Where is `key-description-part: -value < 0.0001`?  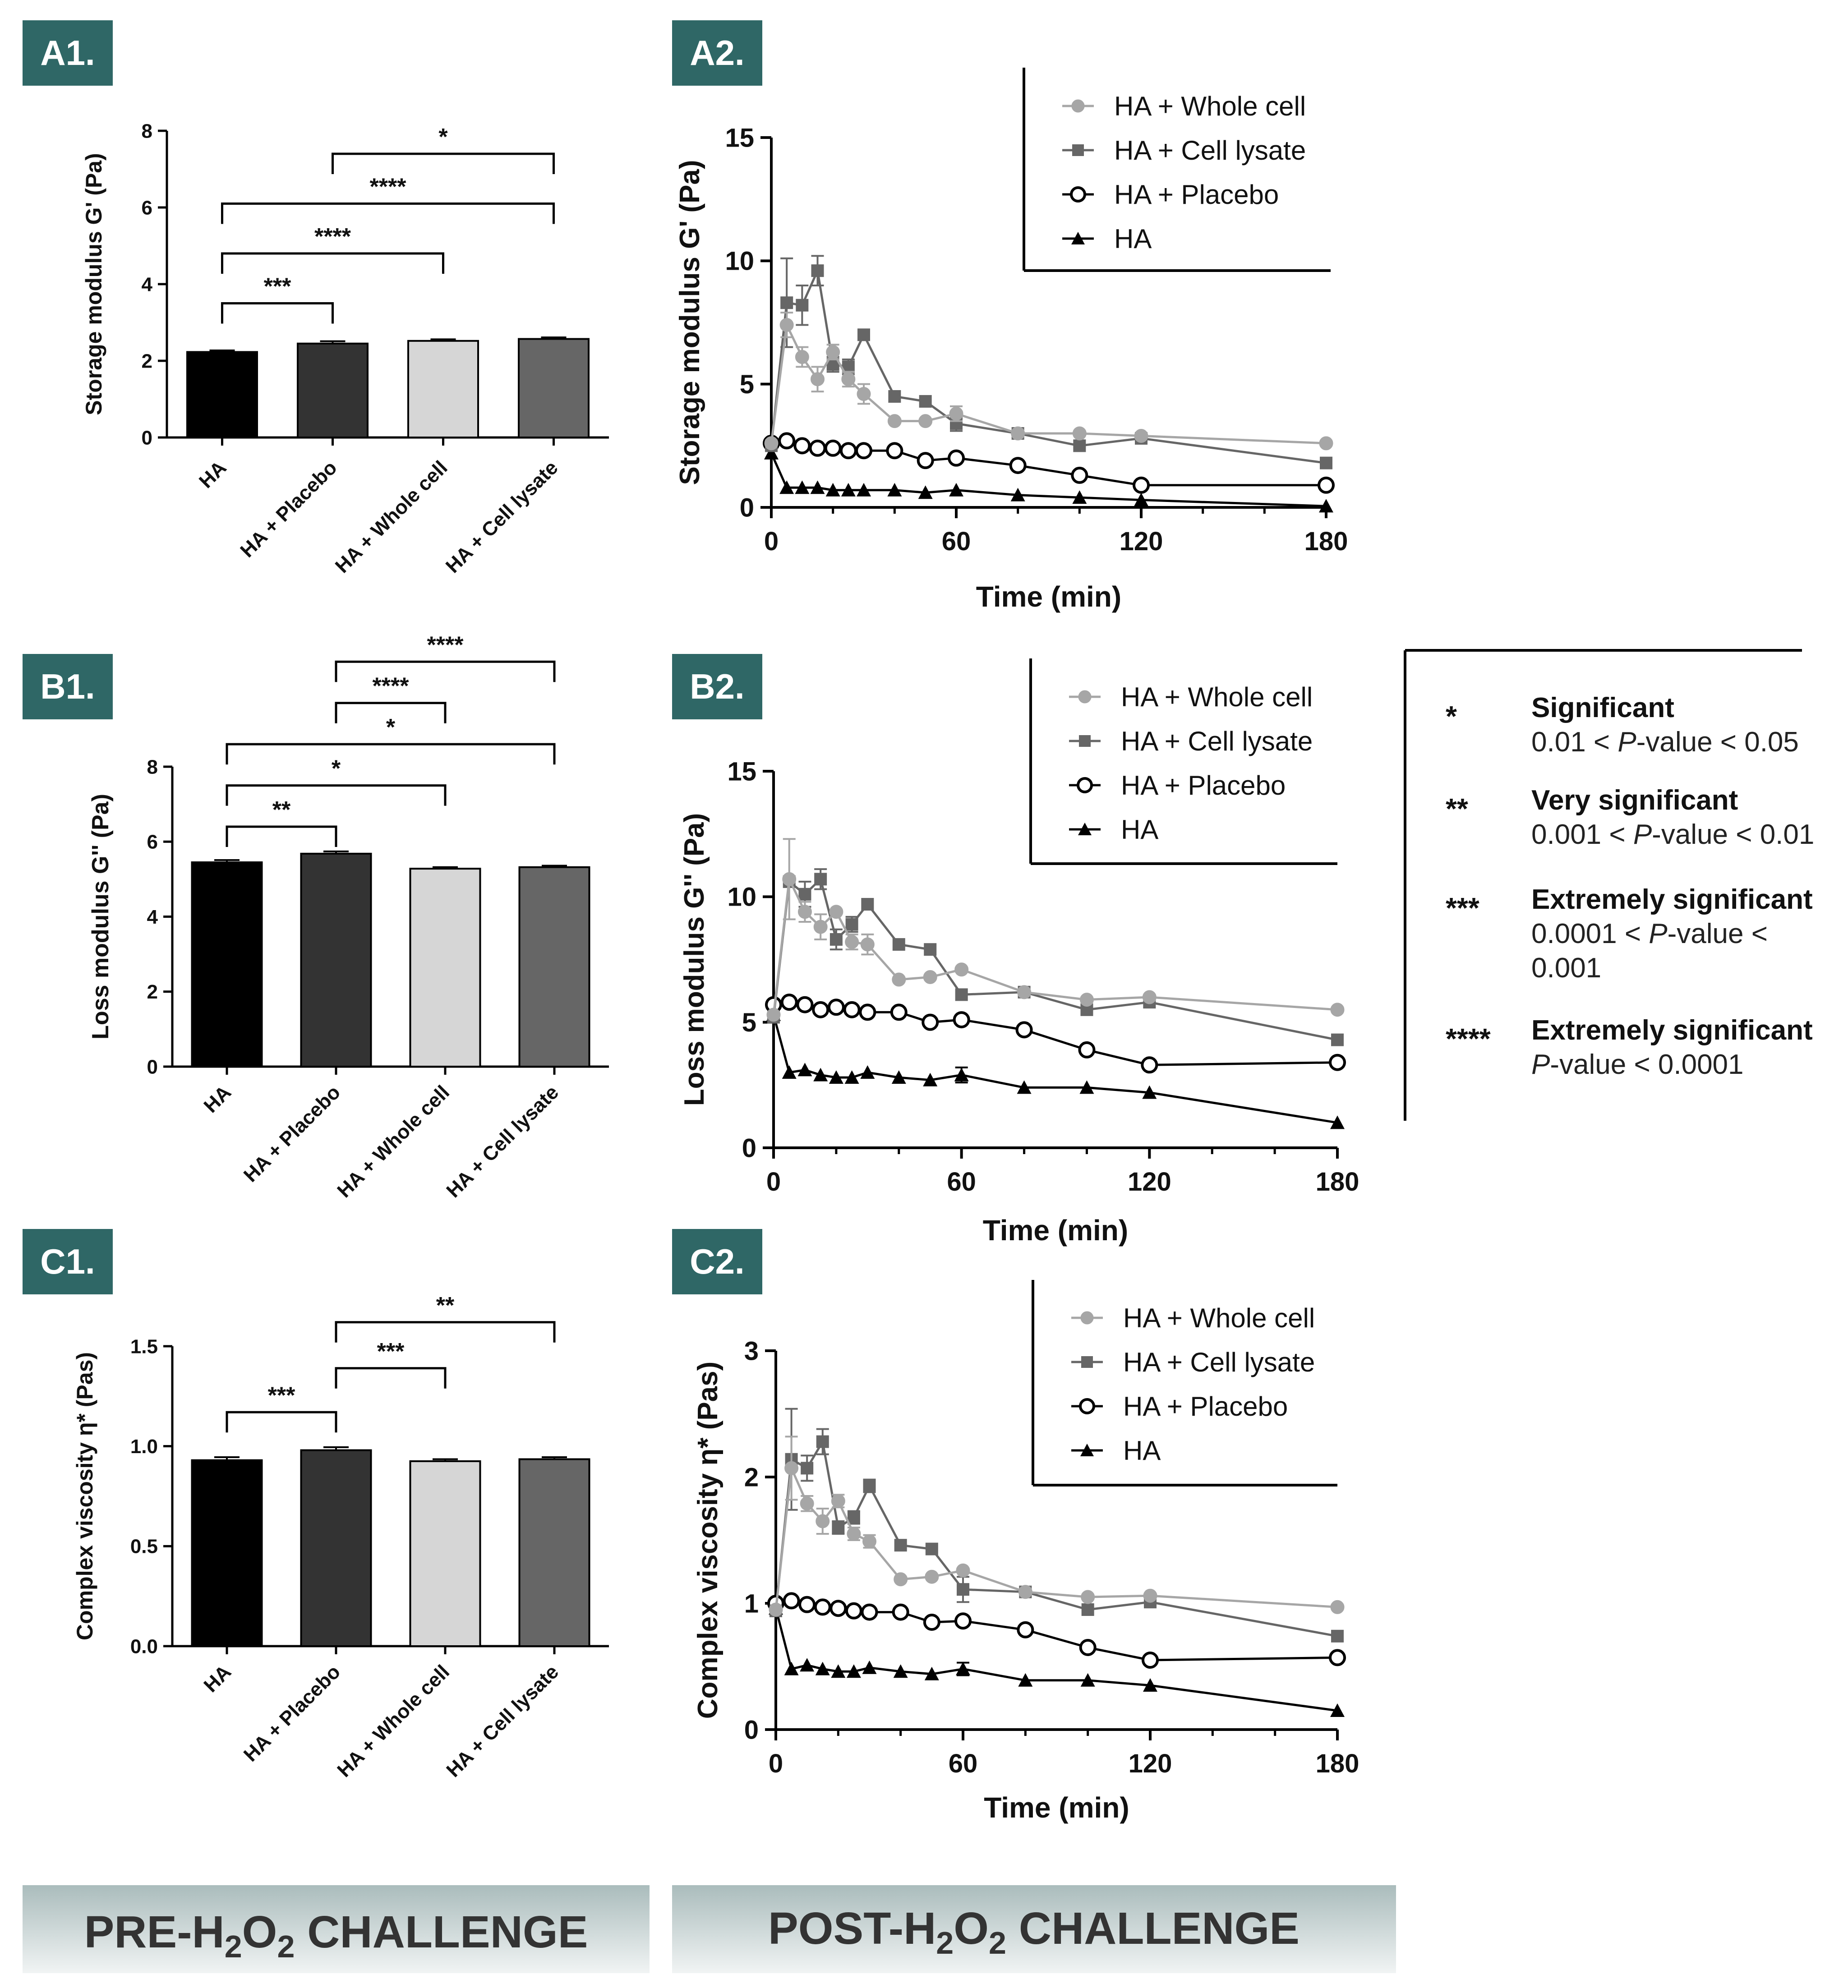 key-description-part: -value < 0.0001 is located at coordinates (1646, 1065).